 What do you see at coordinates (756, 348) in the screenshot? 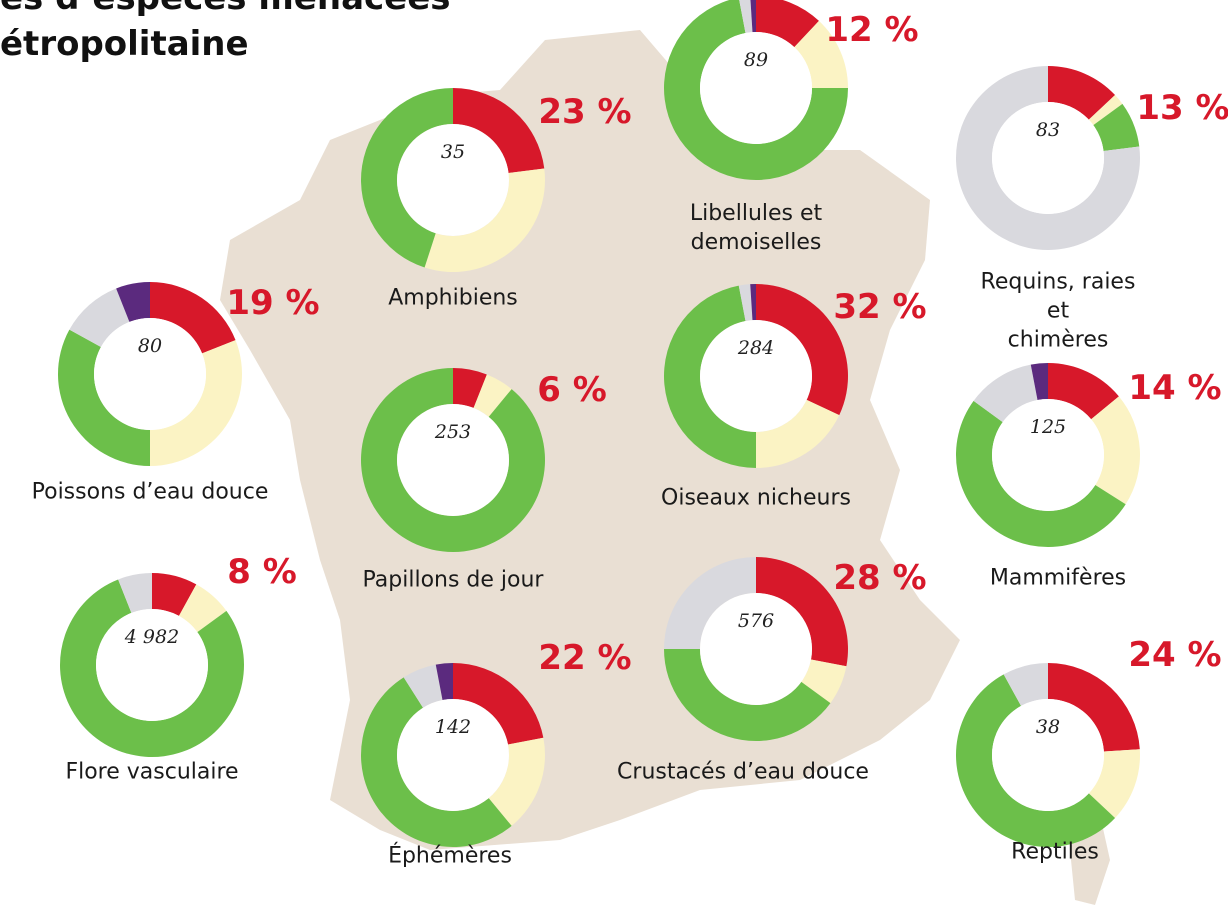
I see `center-label: 284` at bounding box center [756, 348].